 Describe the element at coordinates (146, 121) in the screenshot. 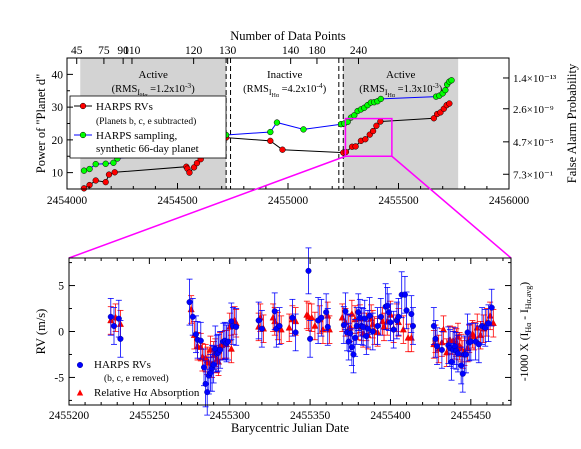

I see `legend-red-sublabel: (Planets b, c, e subtracted)` at that location.